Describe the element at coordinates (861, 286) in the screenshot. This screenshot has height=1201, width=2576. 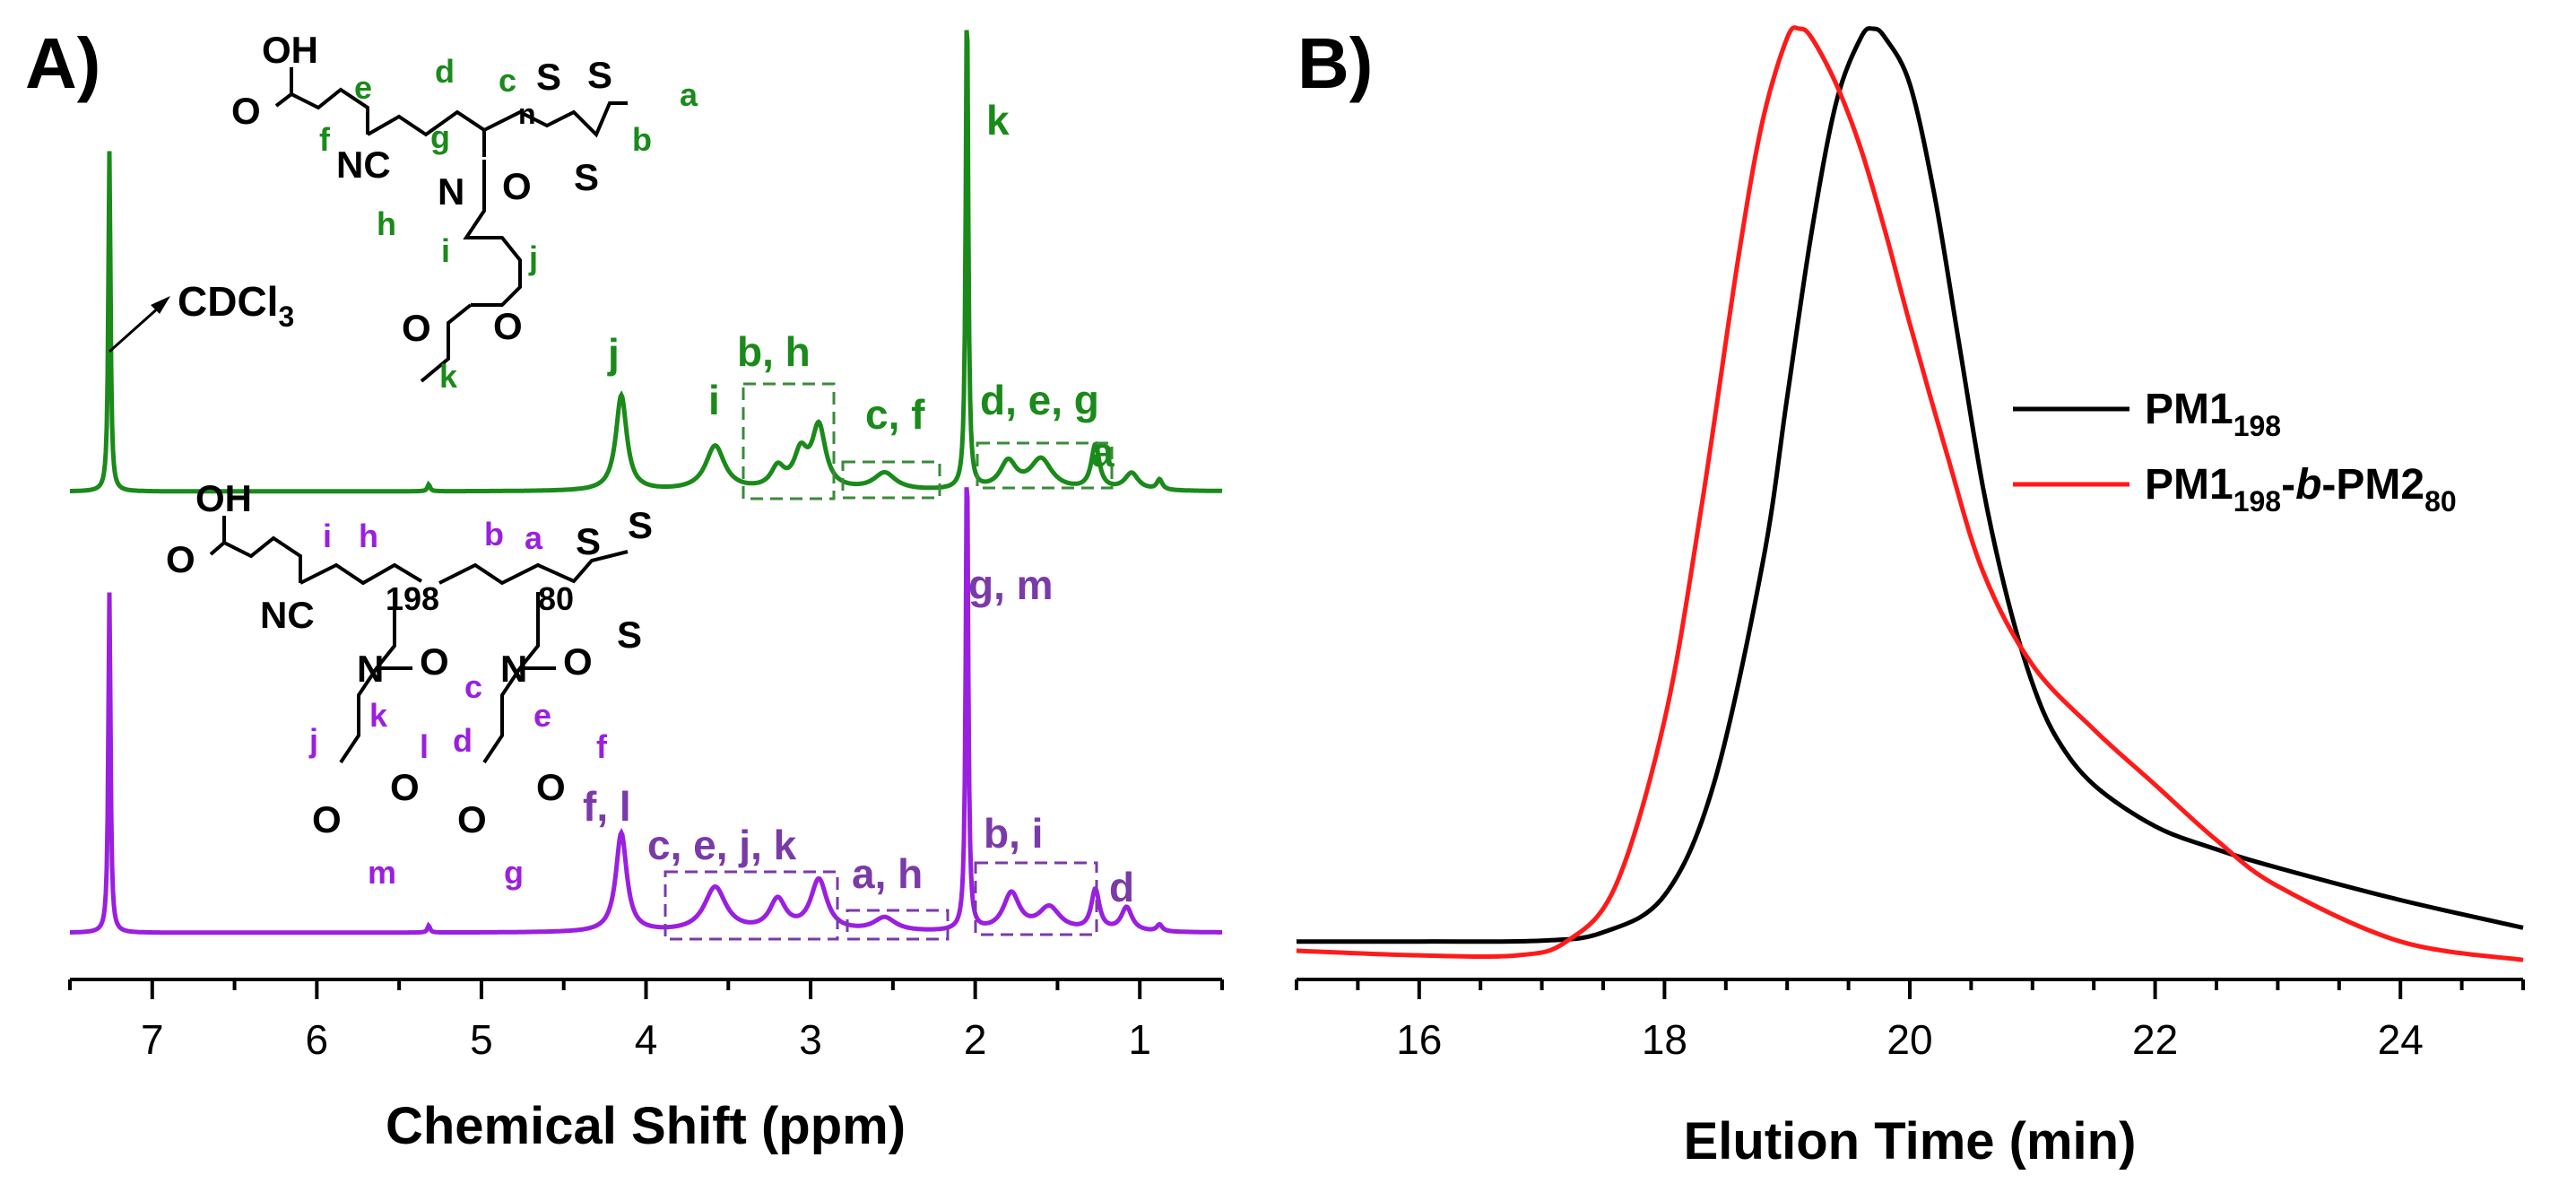
I see `peak-labels-top: j i b, h c, f k d, e, g a` at that location.